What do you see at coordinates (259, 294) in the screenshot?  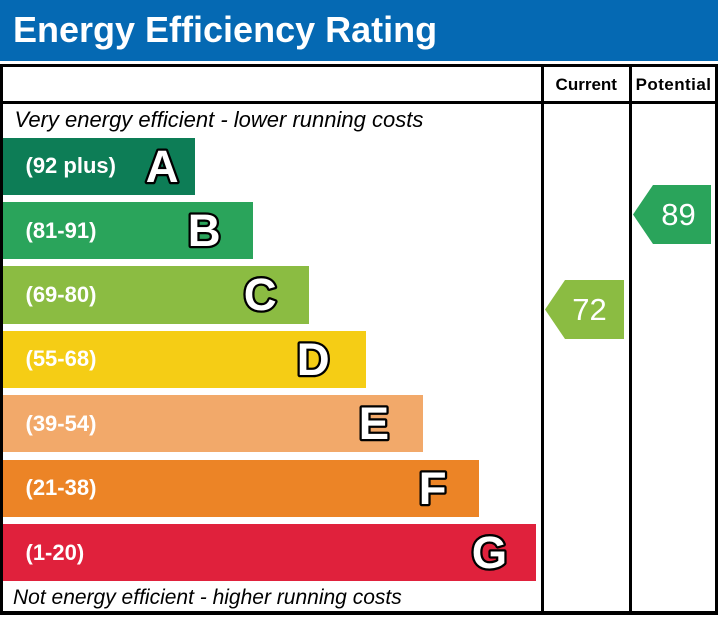 I see `svg-text: C` at bounding box center [259, 294].